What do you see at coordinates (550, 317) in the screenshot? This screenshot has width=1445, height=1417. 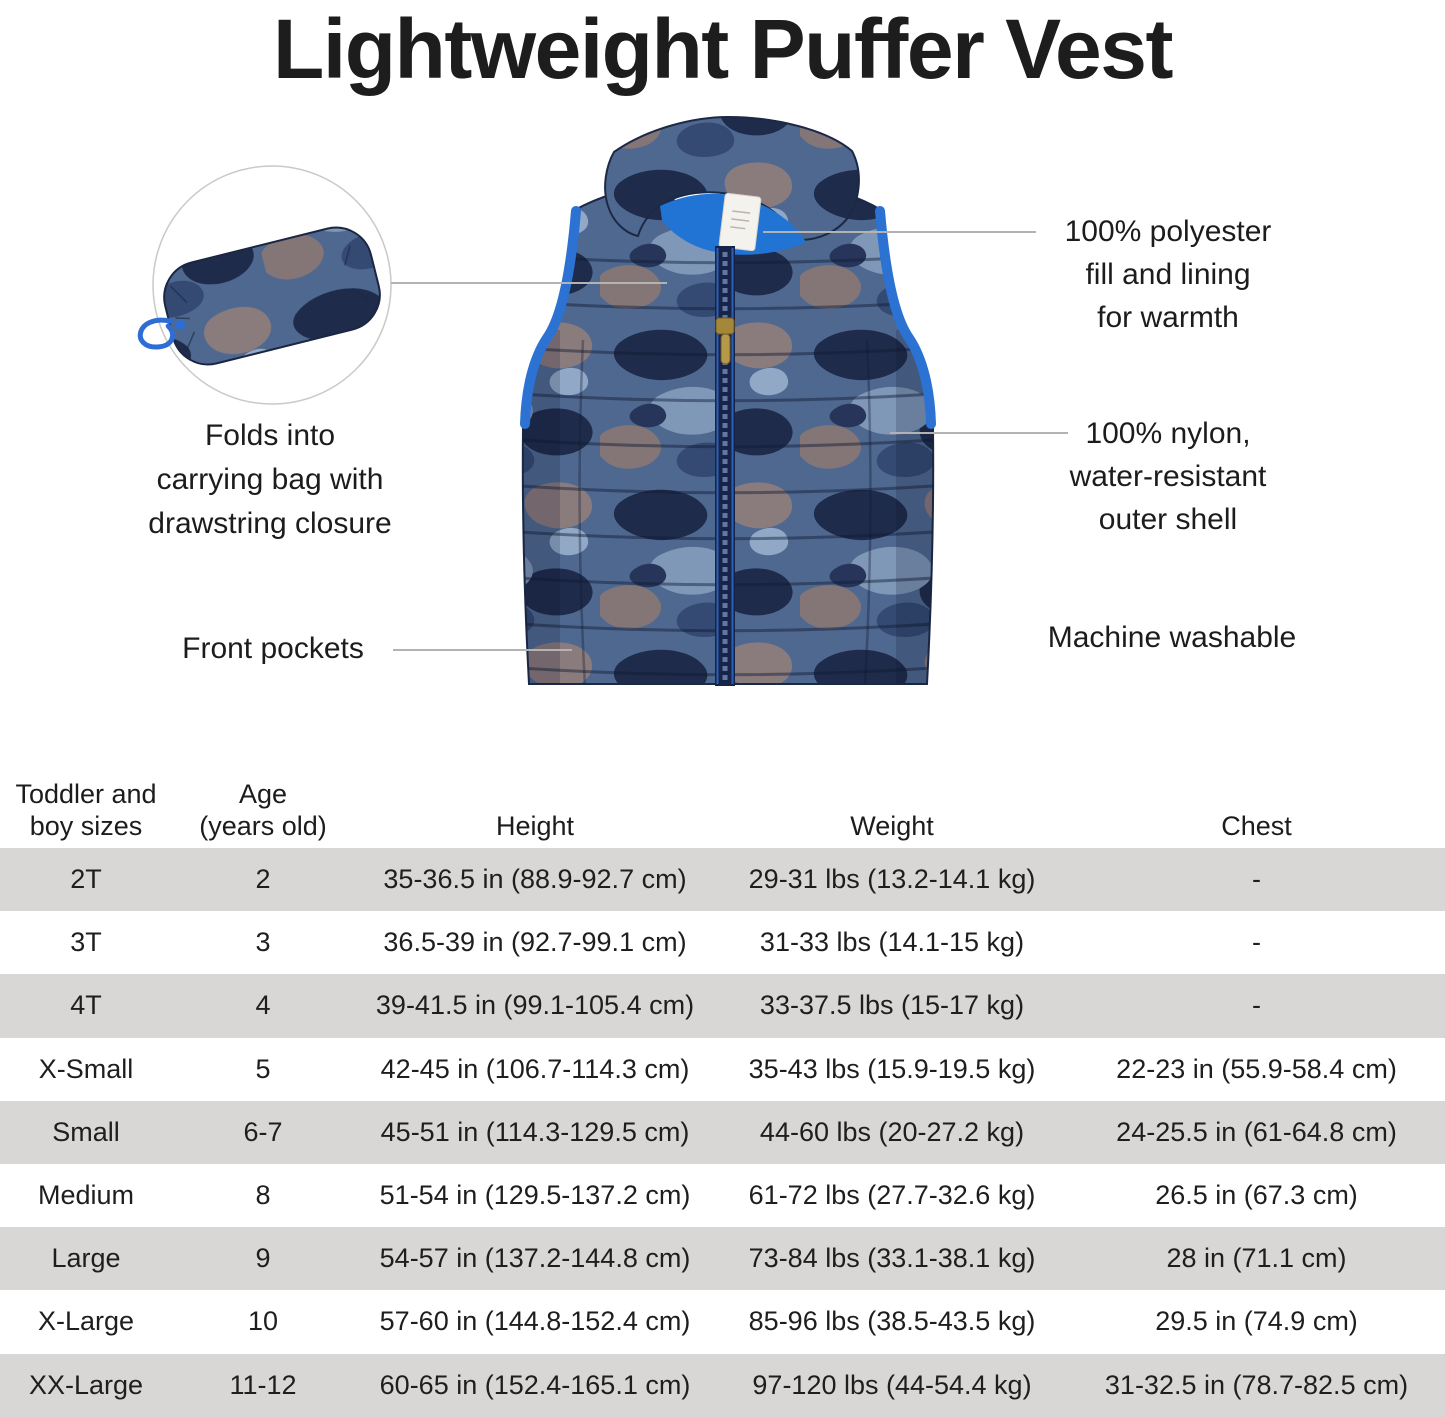 I see `left-armhole-trim` at bounding box center [550, 317].